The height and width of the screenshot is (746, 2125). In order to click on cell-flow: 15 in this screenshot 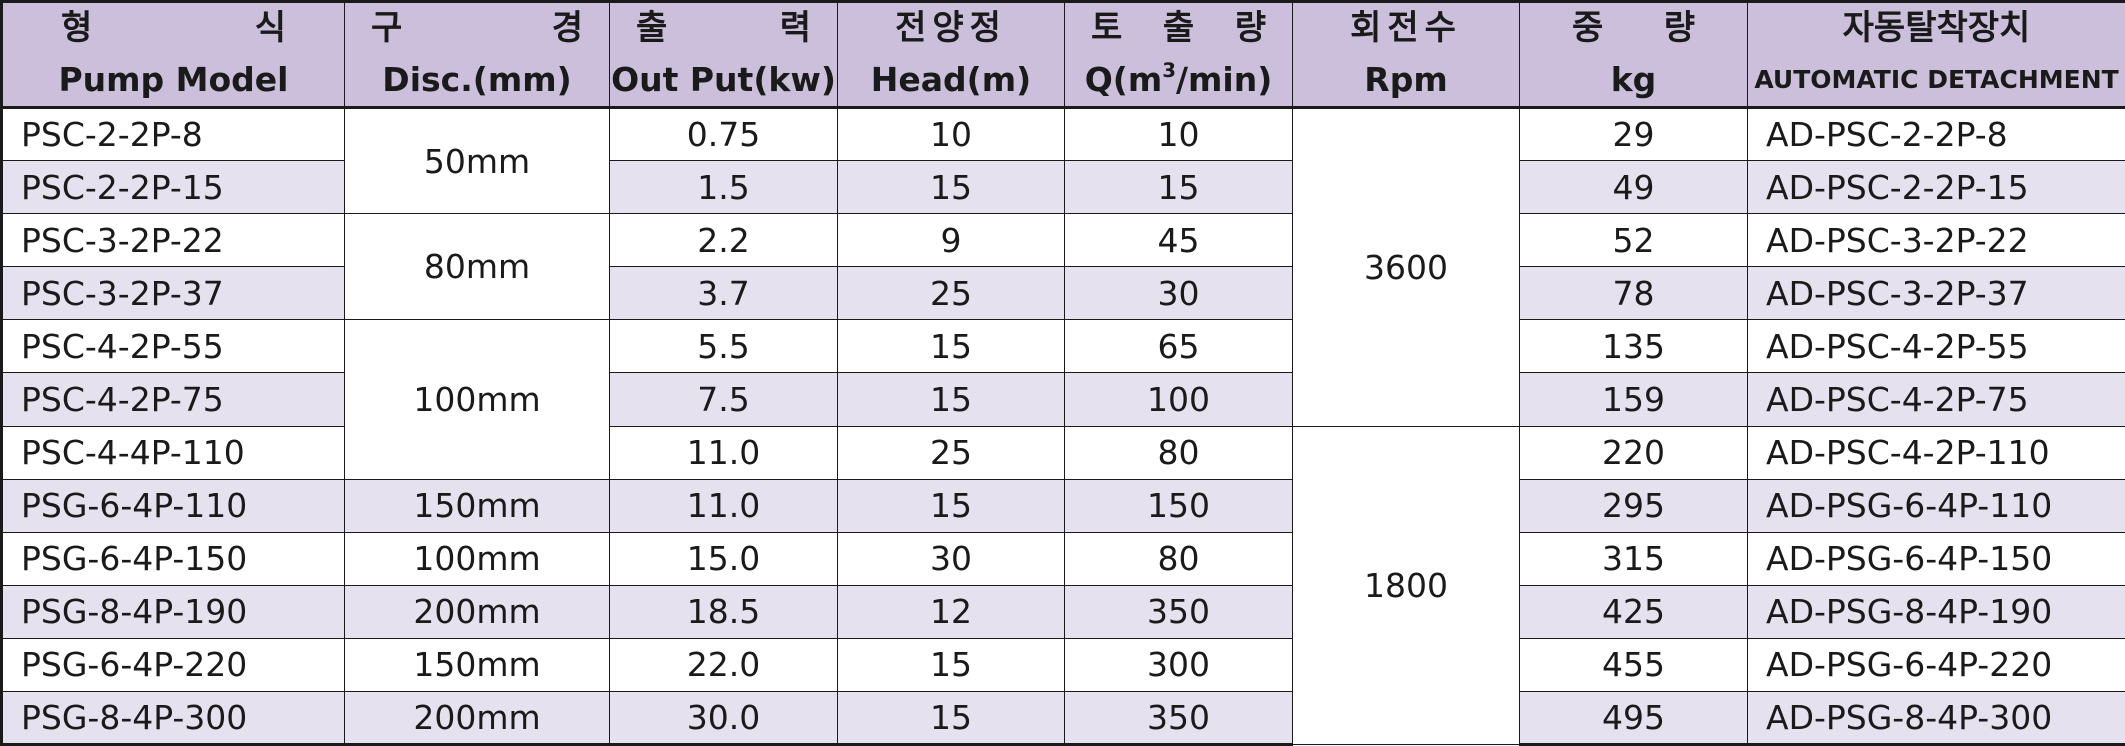, I will do `click(1178, 187)`.